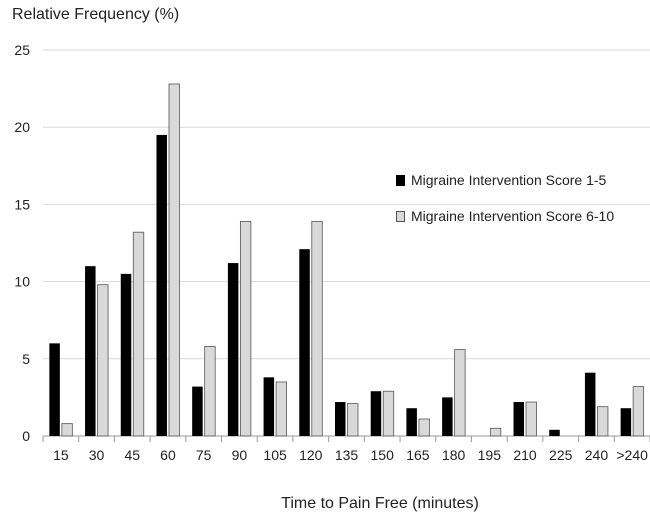 This screenshot has width=650, height=520. What do you see at coordinates (311, 455) in the screenshot?
I see `x-tick-label: 120` at bounding box center [311, 455].